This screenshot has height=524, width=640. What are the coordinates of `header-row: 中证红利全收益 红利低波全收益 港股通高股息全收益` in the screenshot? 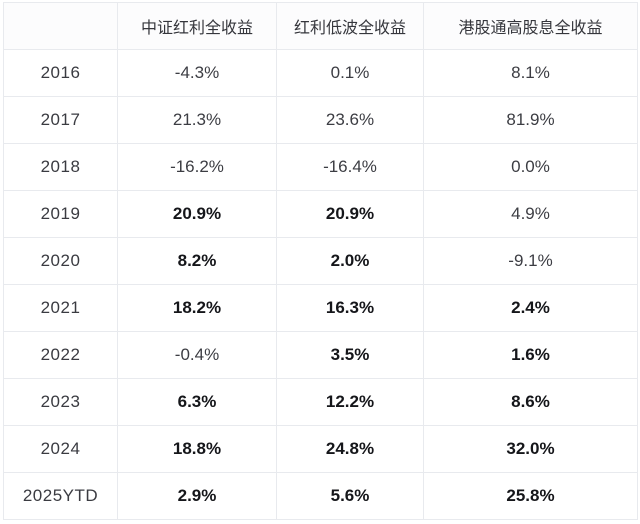 It's located at (320, 26).